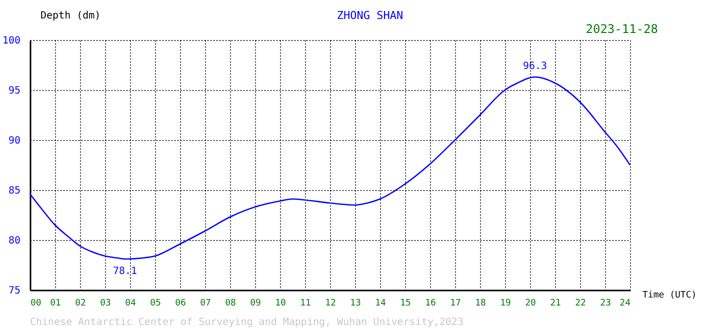 This screenshot has height=328, width=710. What do you see at coordinates (305, 303) in the screenshot?
I see `x-tick-label: 11` at bounding box center [305, 303].